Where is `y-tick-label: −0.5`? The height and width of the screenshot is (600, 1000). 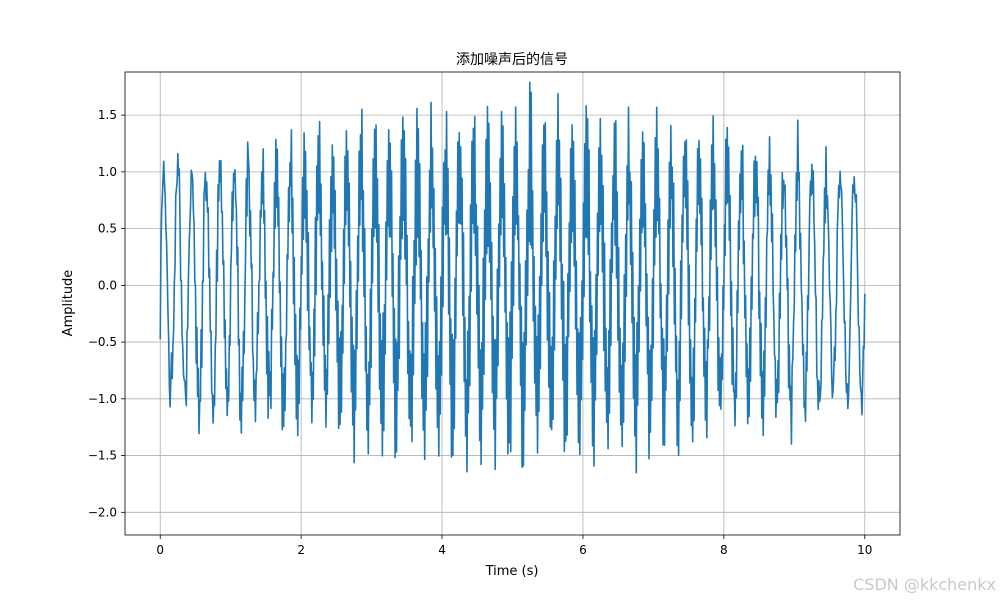
y-tick-label: −0.5 is located at coordinates (102, 342).